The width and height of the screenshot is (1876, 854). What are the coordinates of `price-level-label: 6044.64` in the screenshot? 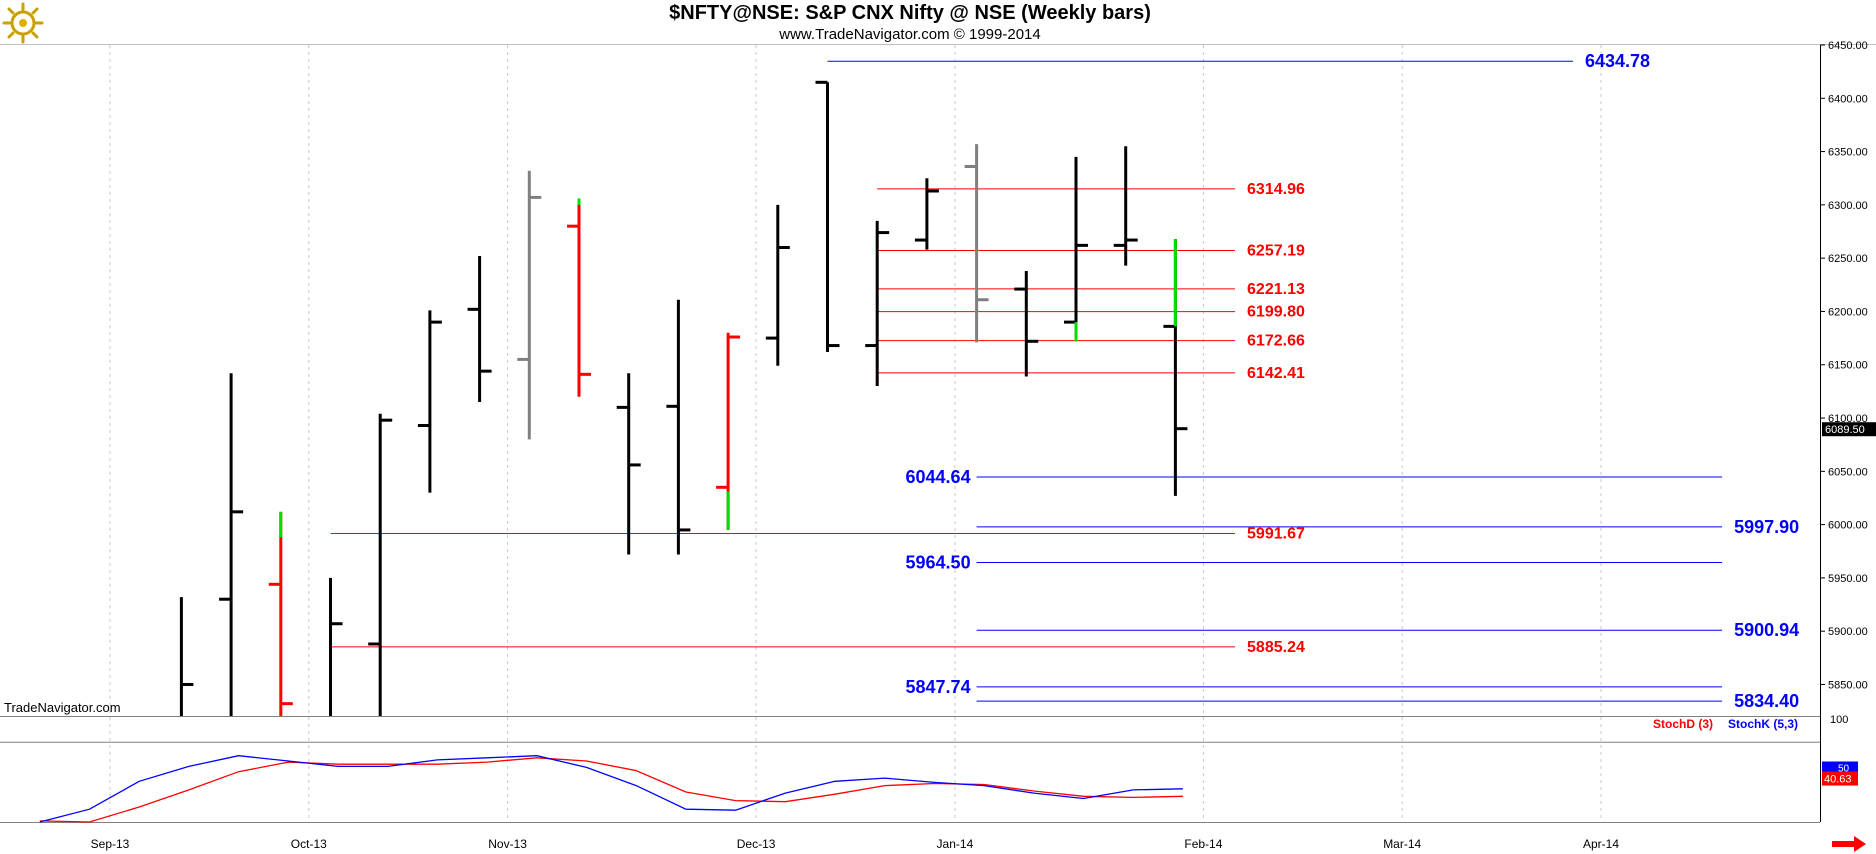 It's located at (938, 477).